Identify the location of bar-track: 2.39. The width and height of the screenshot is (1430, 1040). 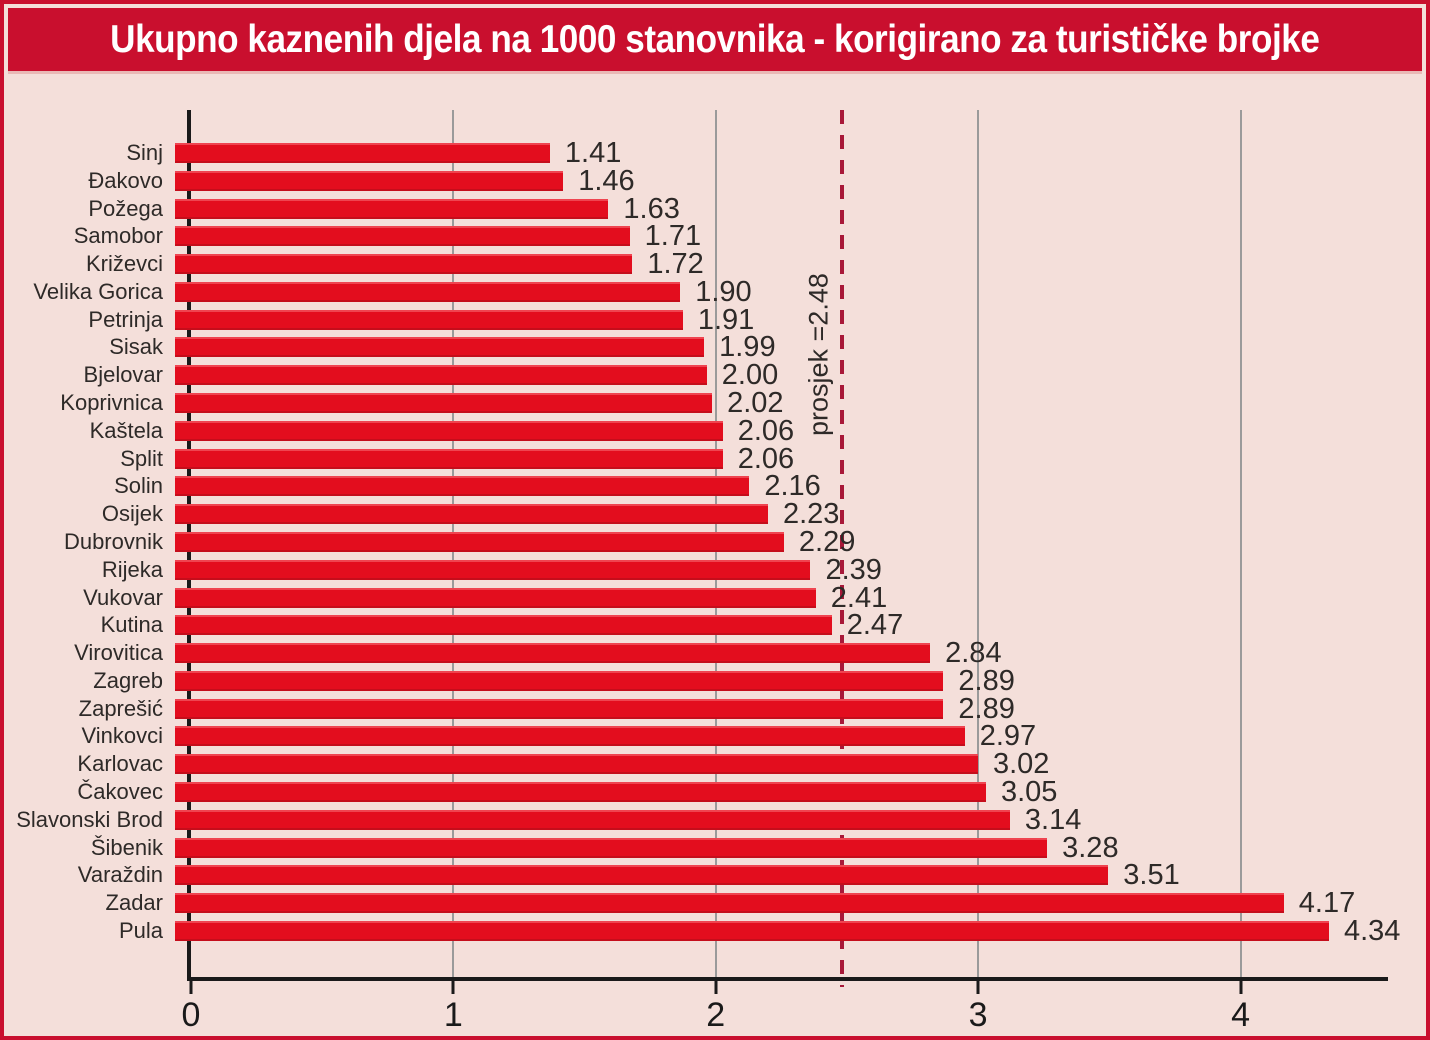
(781, 569).